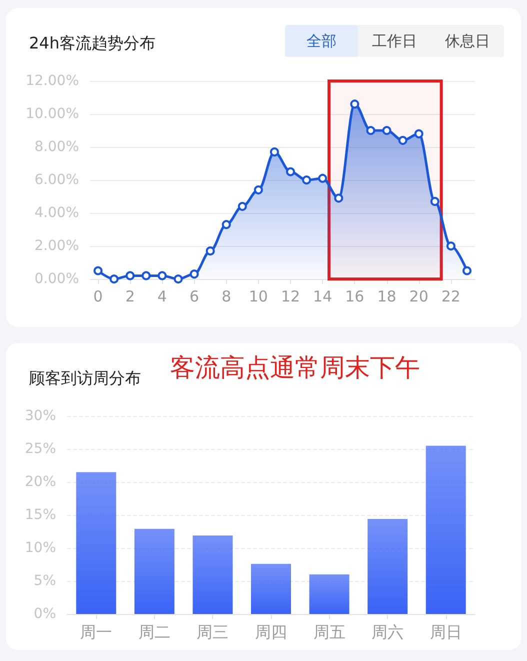 This screenshot has height=661, width=527. What do you see at coordinates (212, 632) in the screenshot?
I see `x-tick-label: 周三` at bounding box center [212, 632].